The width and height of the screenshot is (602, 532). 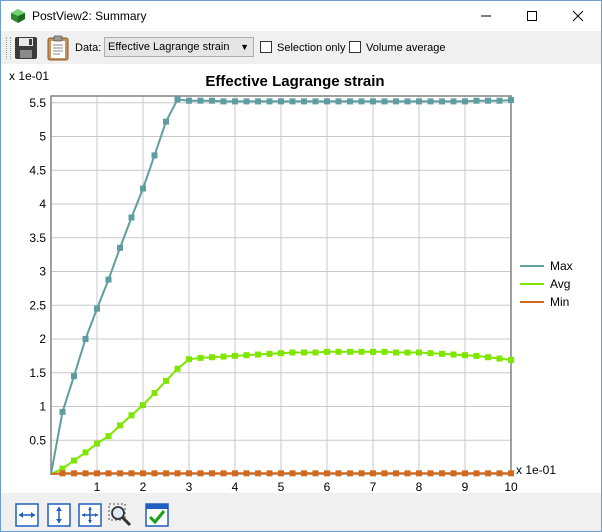 I want to click on zoom-select-icon, so click(x=120, y=515).